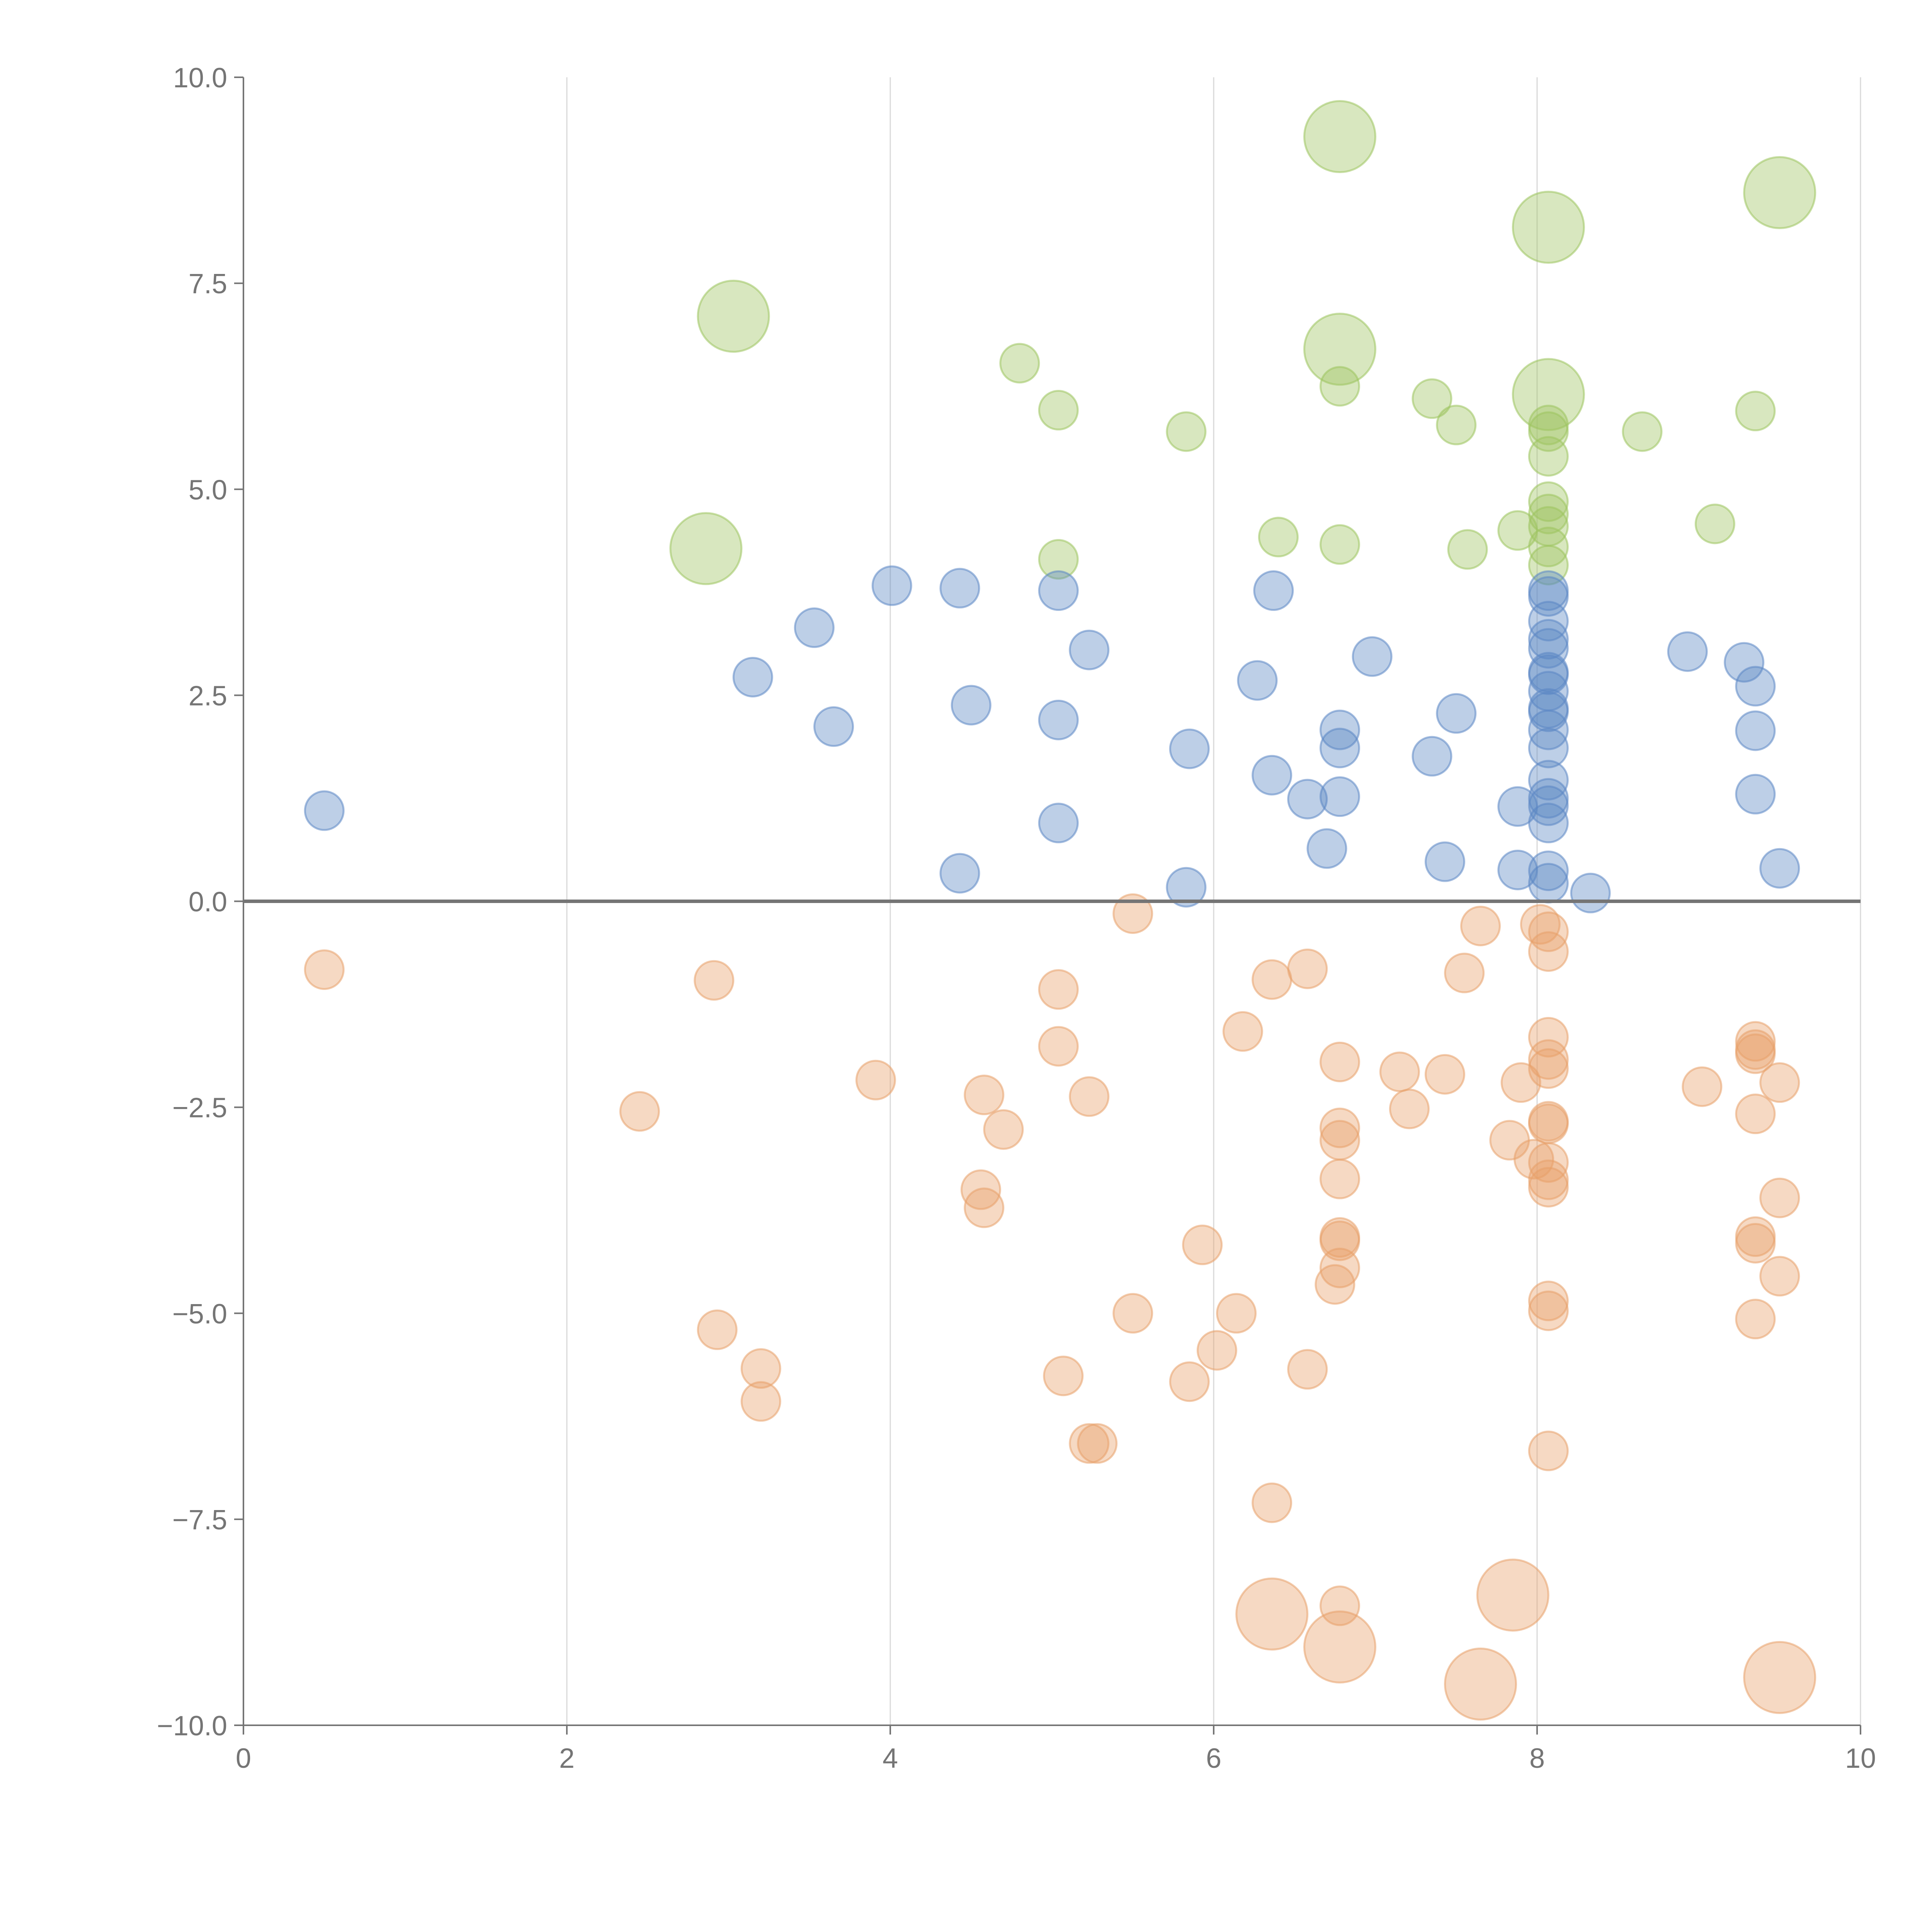  Describe the element at coordinates (200, 78) in the screenshot. I see `y-tick-label: 10.0` at that location.